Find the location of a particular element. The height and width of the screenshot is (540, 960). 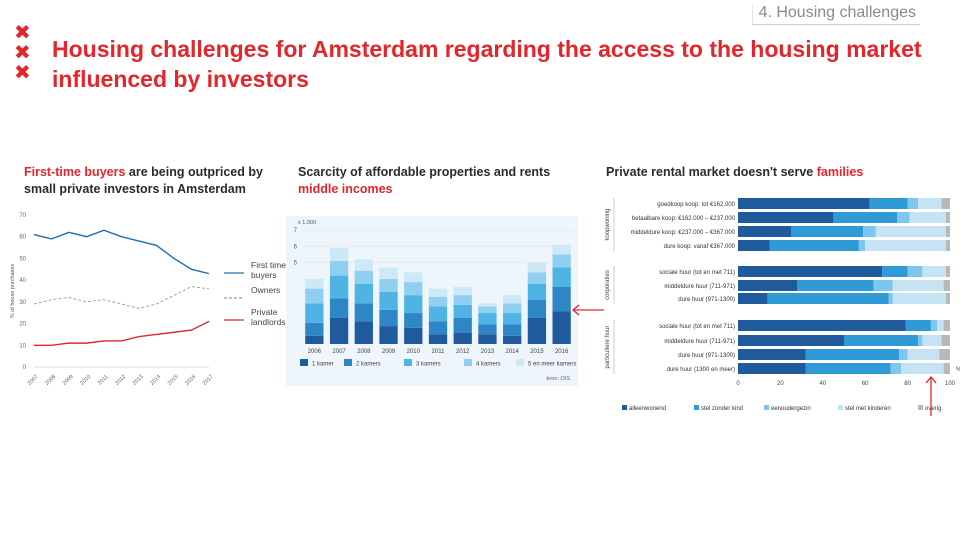

legend-label: First time is located at coordinates (268, 265).